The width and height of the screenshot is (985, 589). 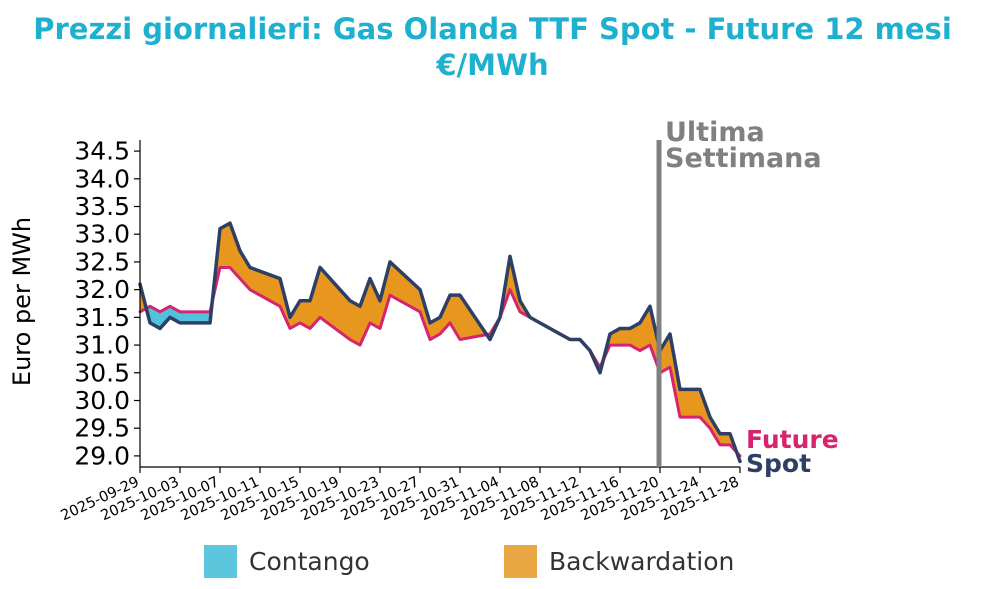 I want to click on chart-title-line2: €/MWh, so click(x=492, y=65).